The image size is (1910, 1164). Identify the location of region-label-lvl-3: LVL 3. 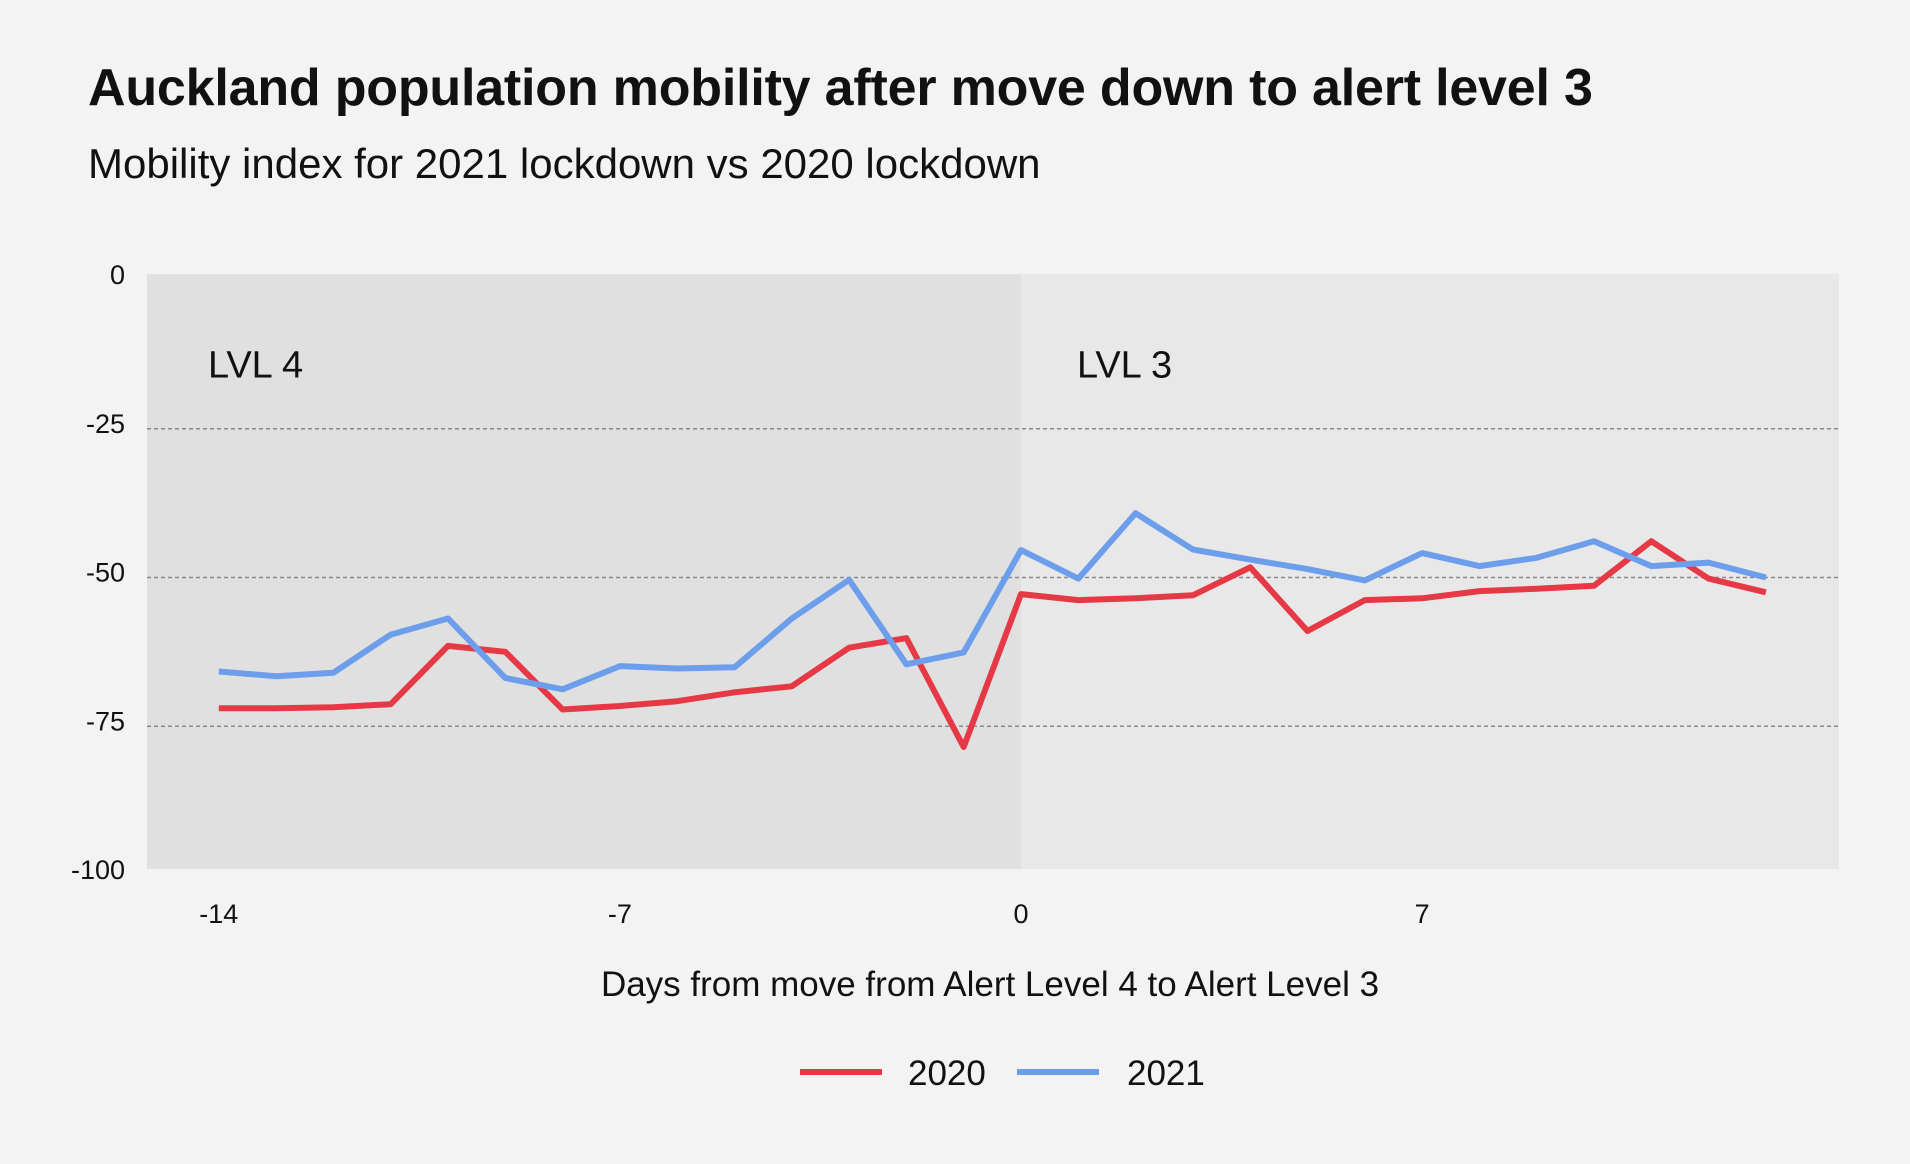
(1124, 365).